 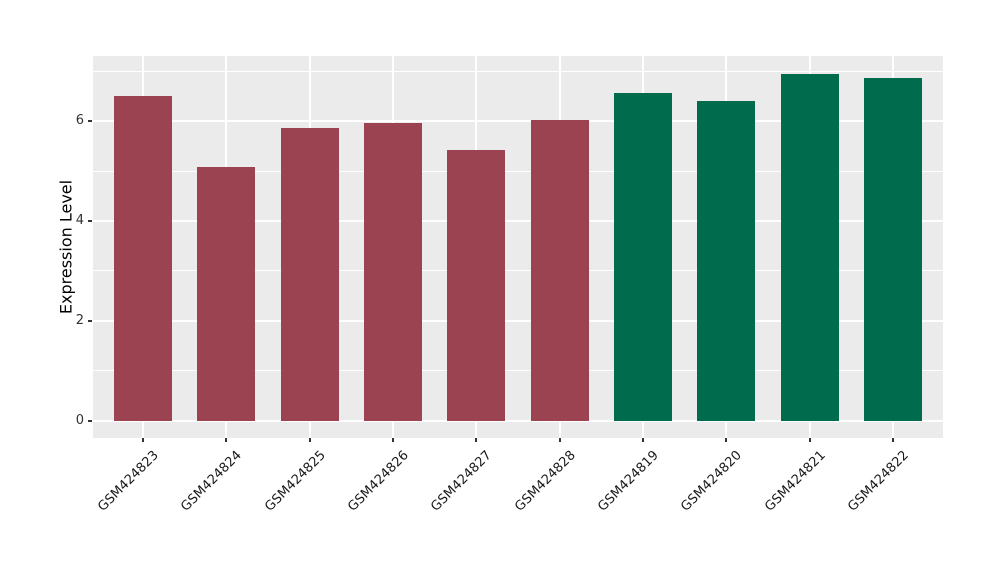 I want to click on y-tick-label-0: 0, so click(x=79, y=420).